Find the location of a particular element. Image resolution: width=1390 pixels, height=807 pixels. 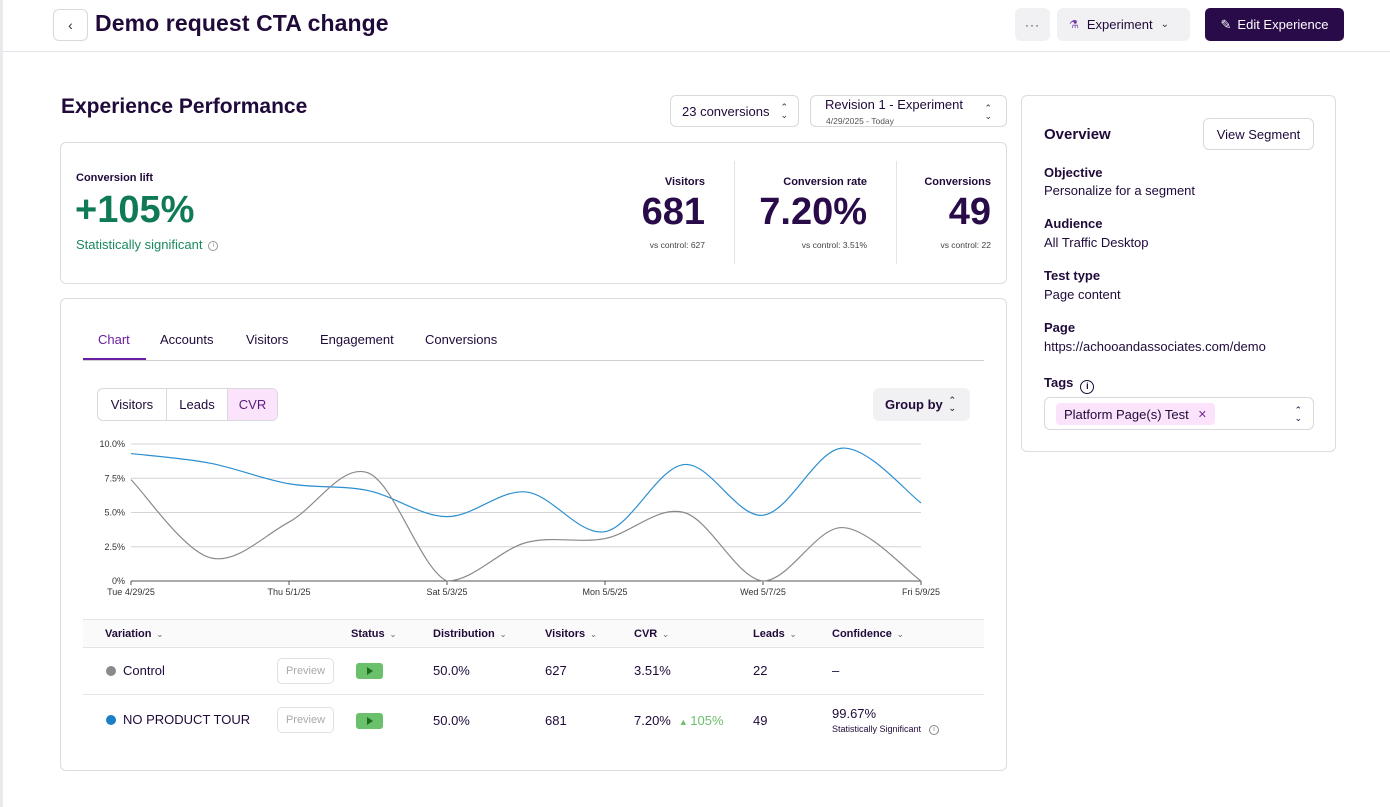

flask-icon: ⚗ is located at coordinates (1074, 25).